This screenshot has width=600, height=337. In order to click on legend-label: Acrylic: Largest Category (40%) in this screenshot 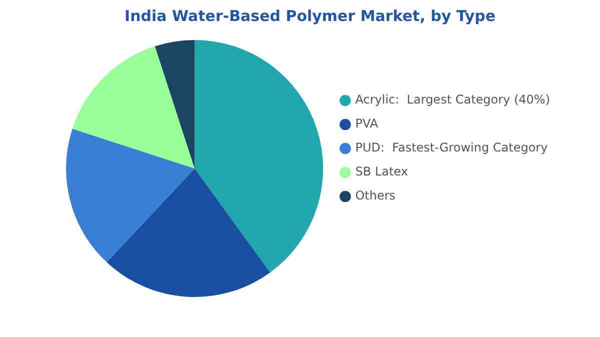, I will do `click(452, 99)`.